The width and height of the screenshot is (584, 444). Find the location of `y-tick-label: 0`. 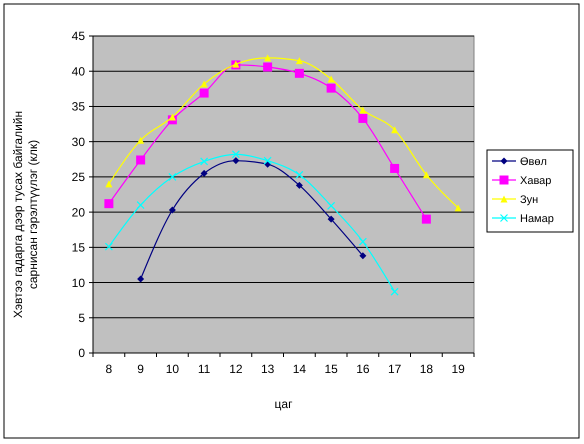

y-tick-label: 0 is located at coordinates (82, 353).